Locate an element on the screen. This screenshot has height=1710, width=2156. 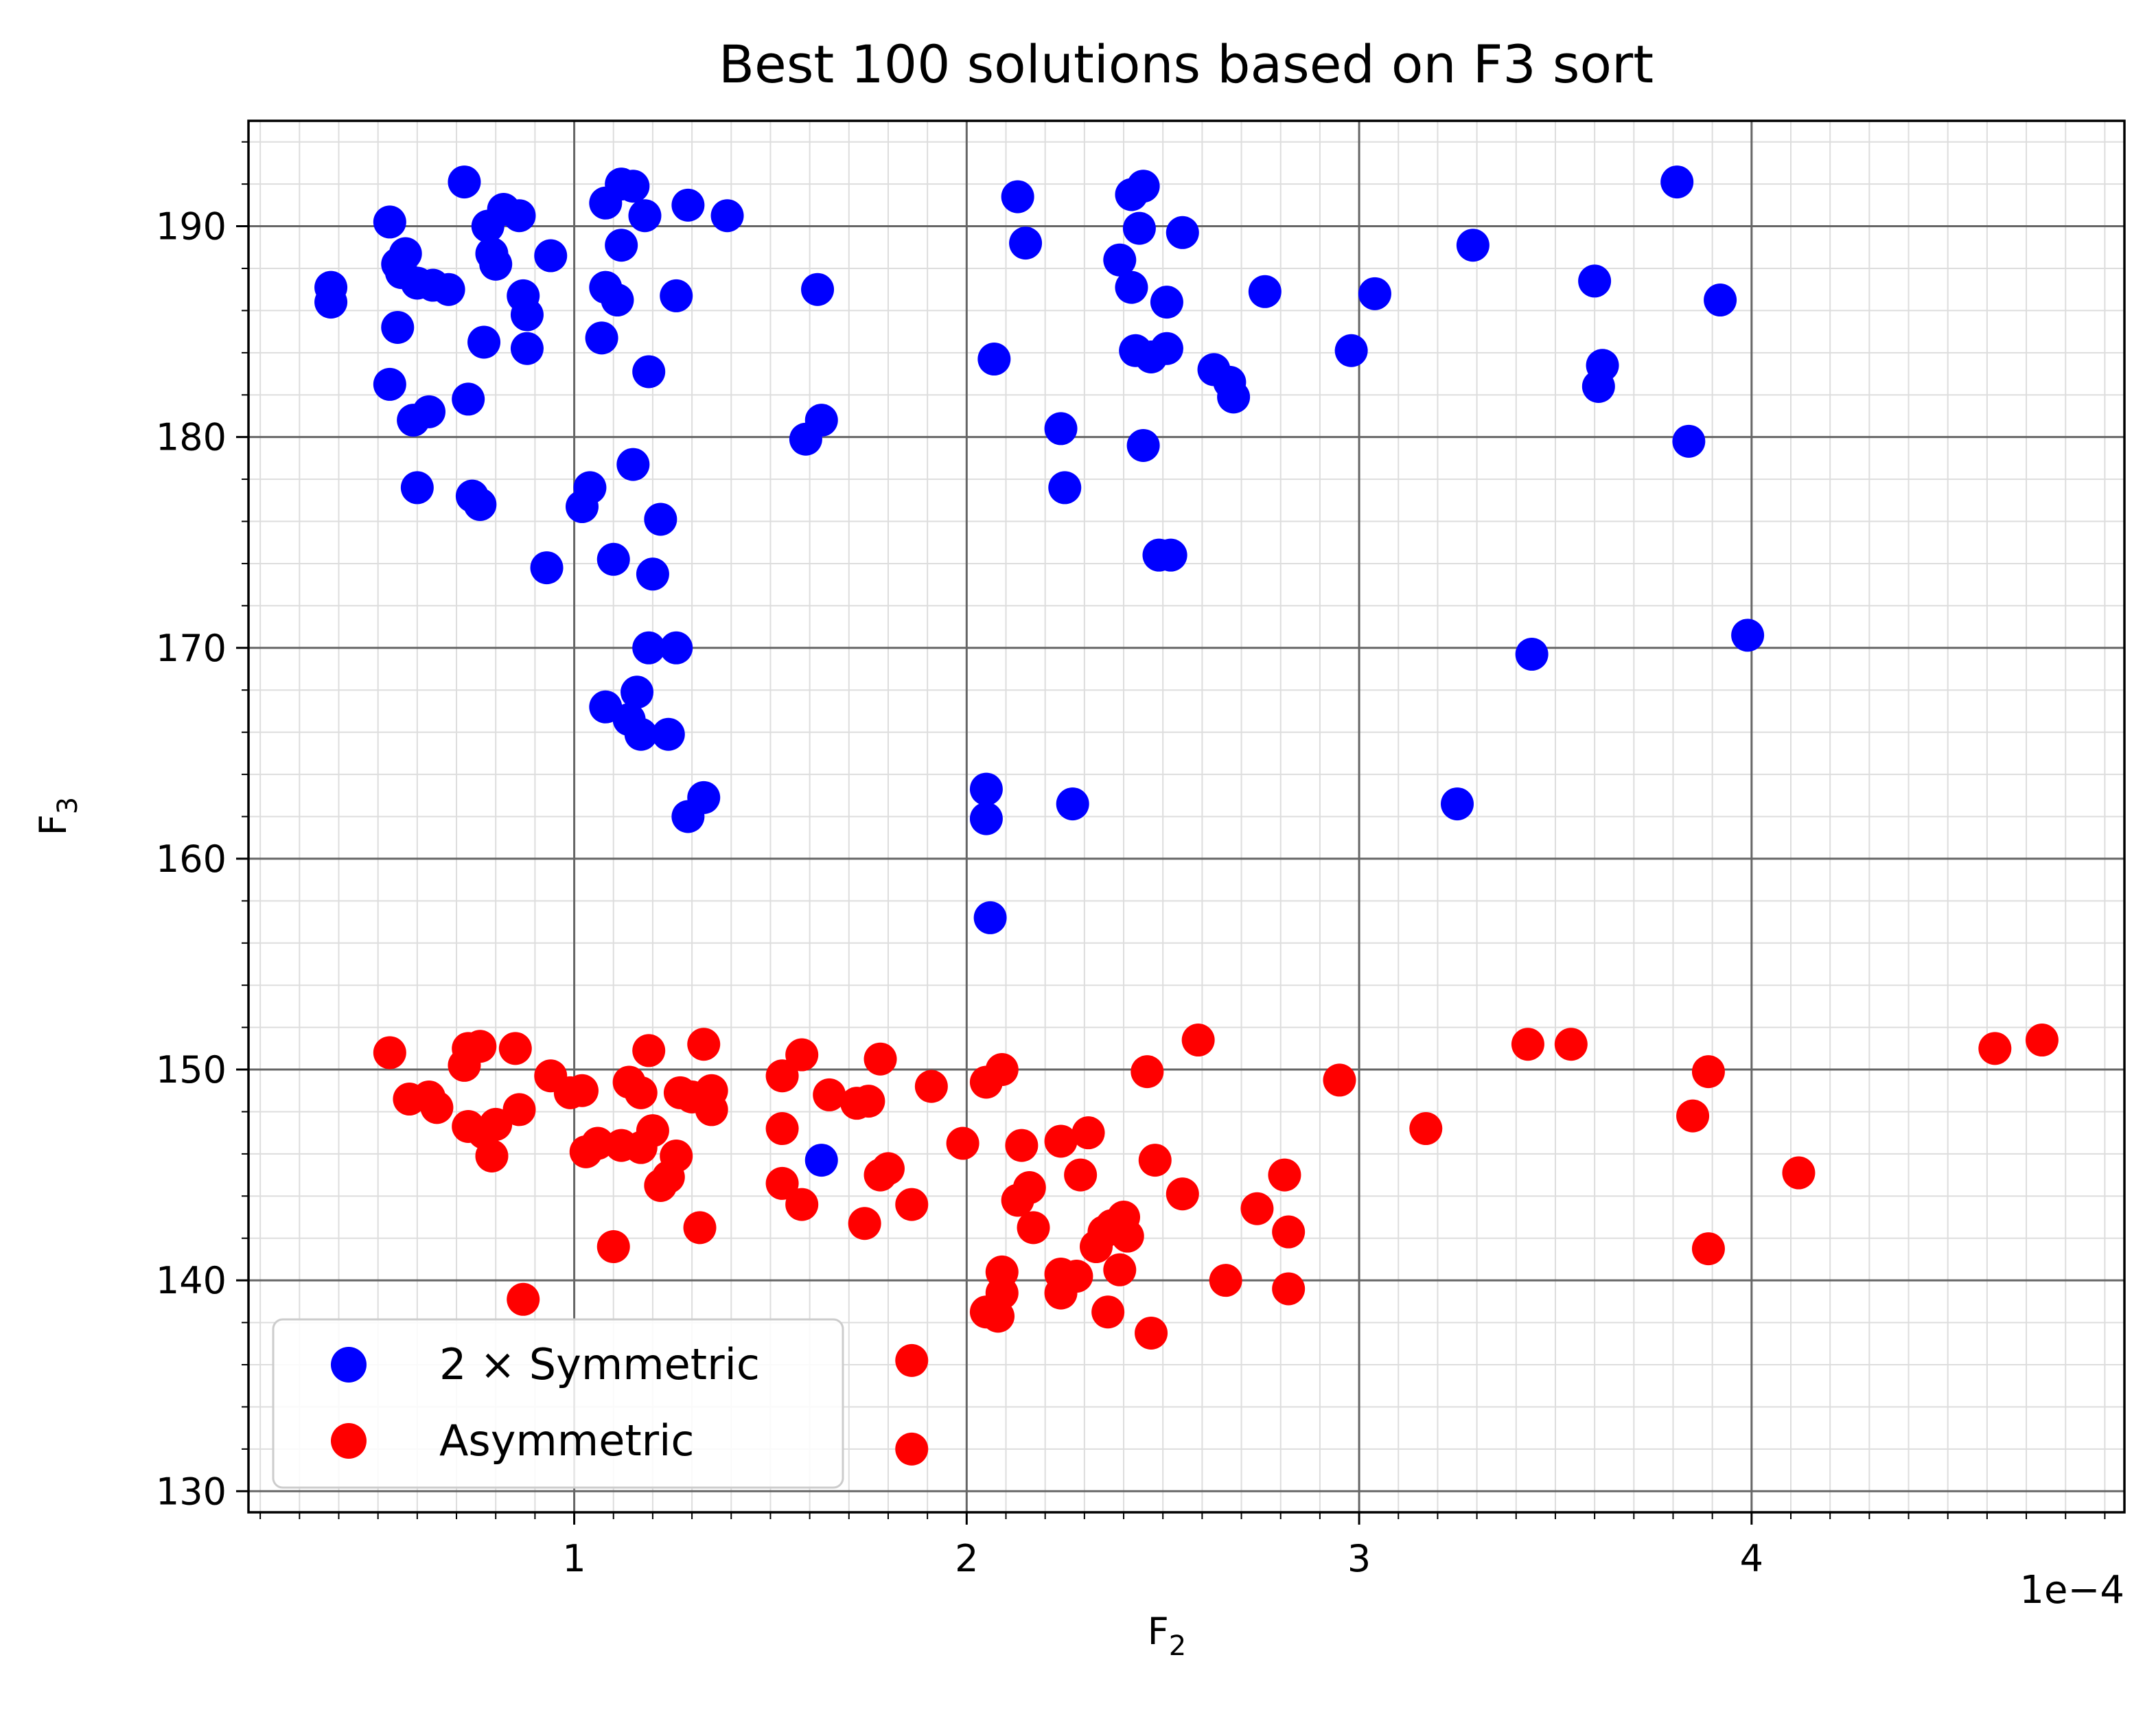
y-tick-label: 160 is located at coordinates (191, 859).